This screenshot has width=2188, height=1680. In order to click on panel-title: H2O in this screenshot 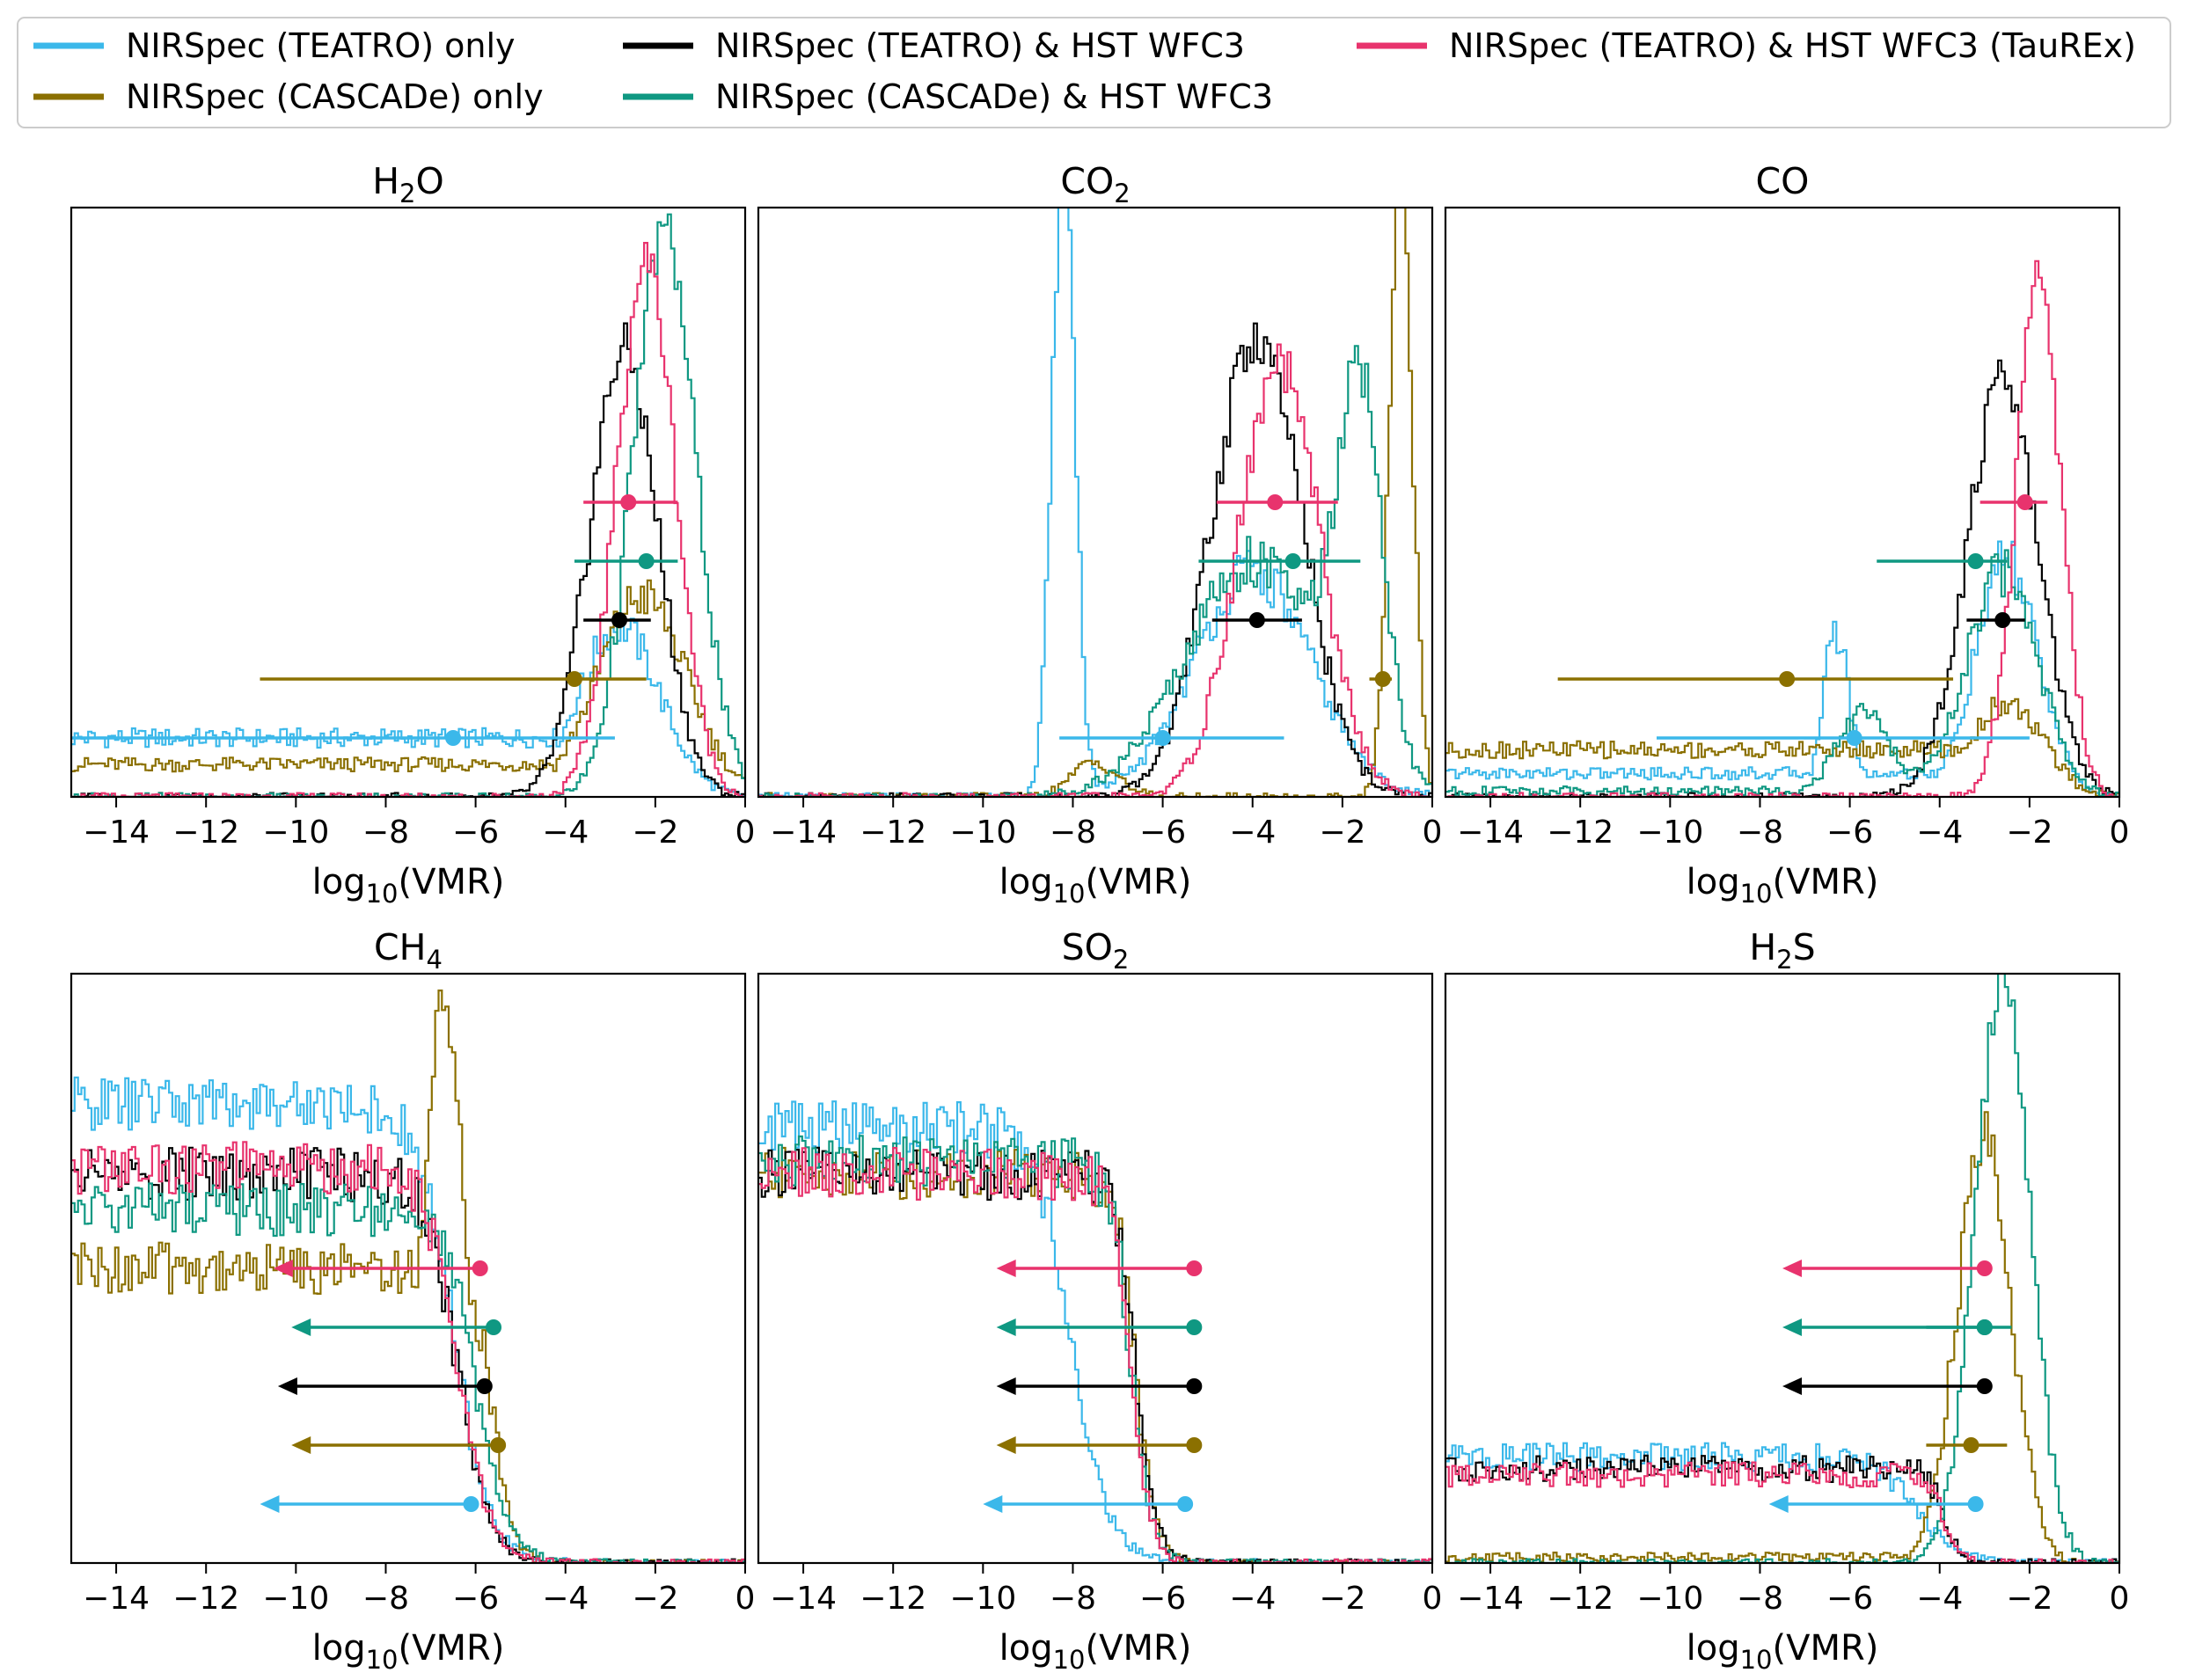, I will do `click(408, 184)`.